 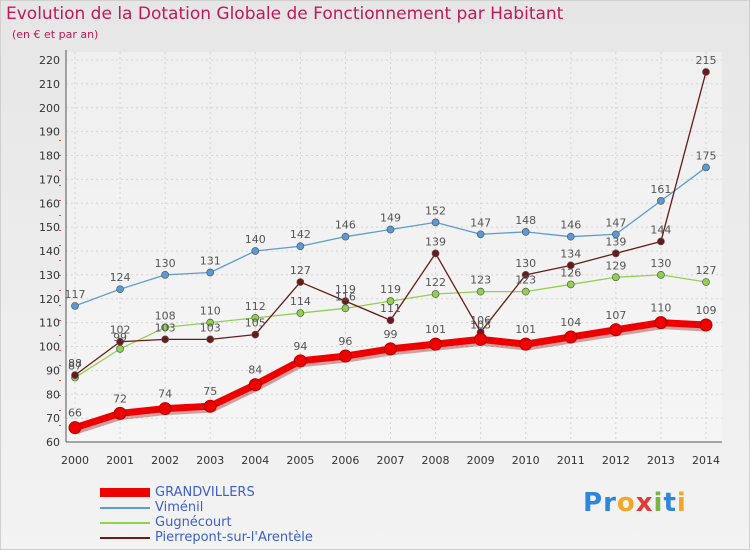 I want to click on y-tick-label: 180, so click(x=49, y=156).